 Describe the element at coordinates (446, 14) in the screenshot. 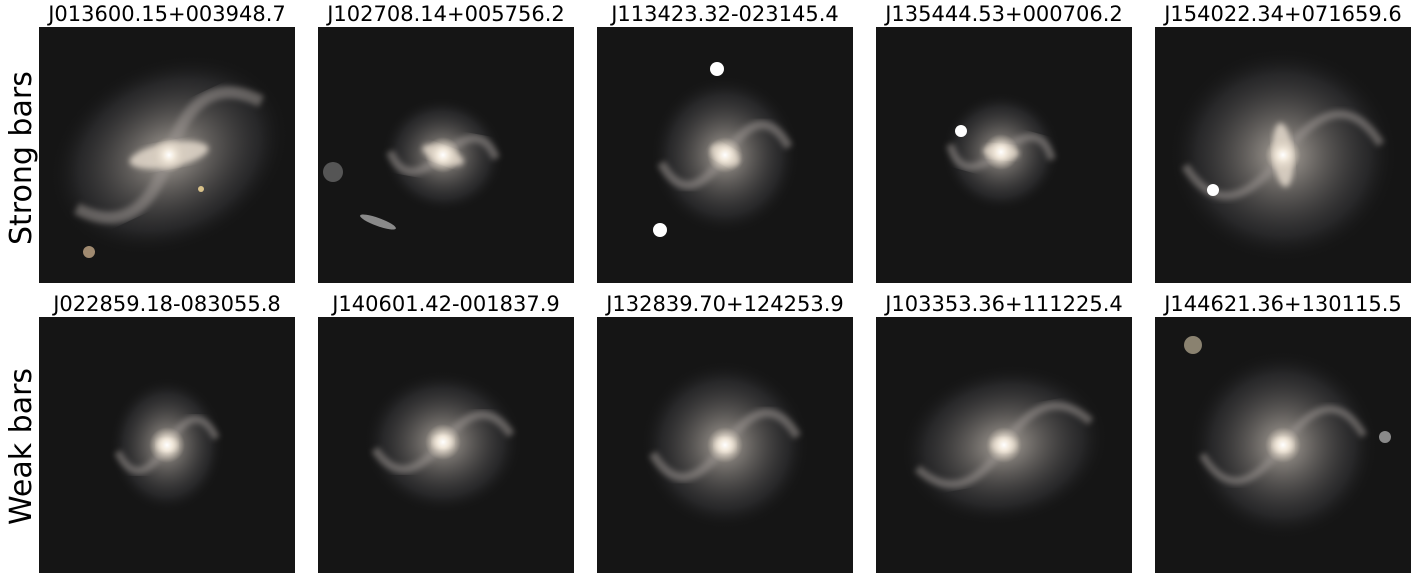

I see `galaxy-title: J102708.14+005756.2` at that location.